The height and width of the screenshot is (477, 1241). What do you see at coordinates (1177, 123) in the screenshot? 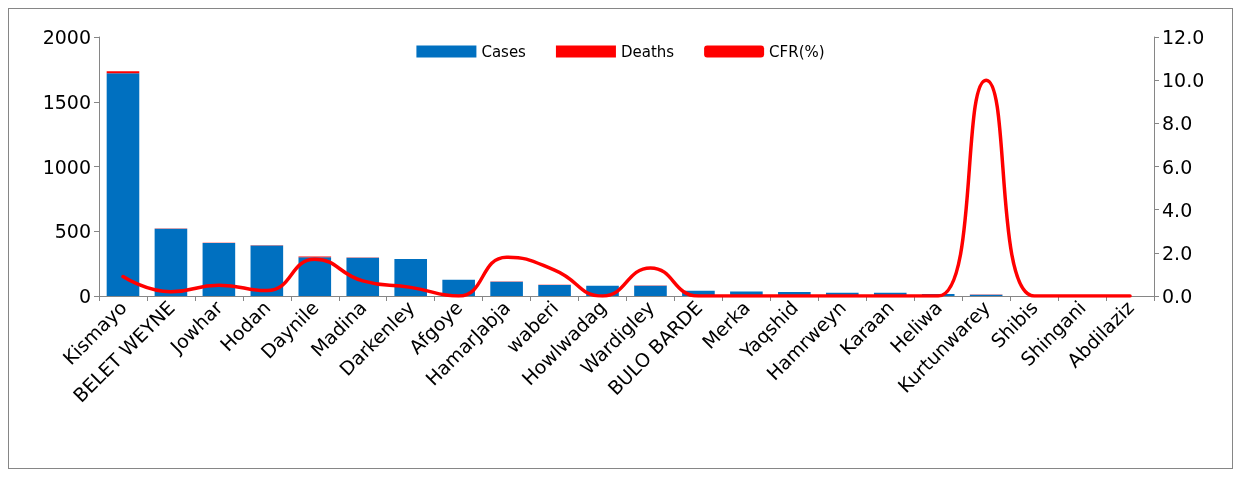
I see `y2-tick-label: 8.0` at bounding box center [1177, 123].